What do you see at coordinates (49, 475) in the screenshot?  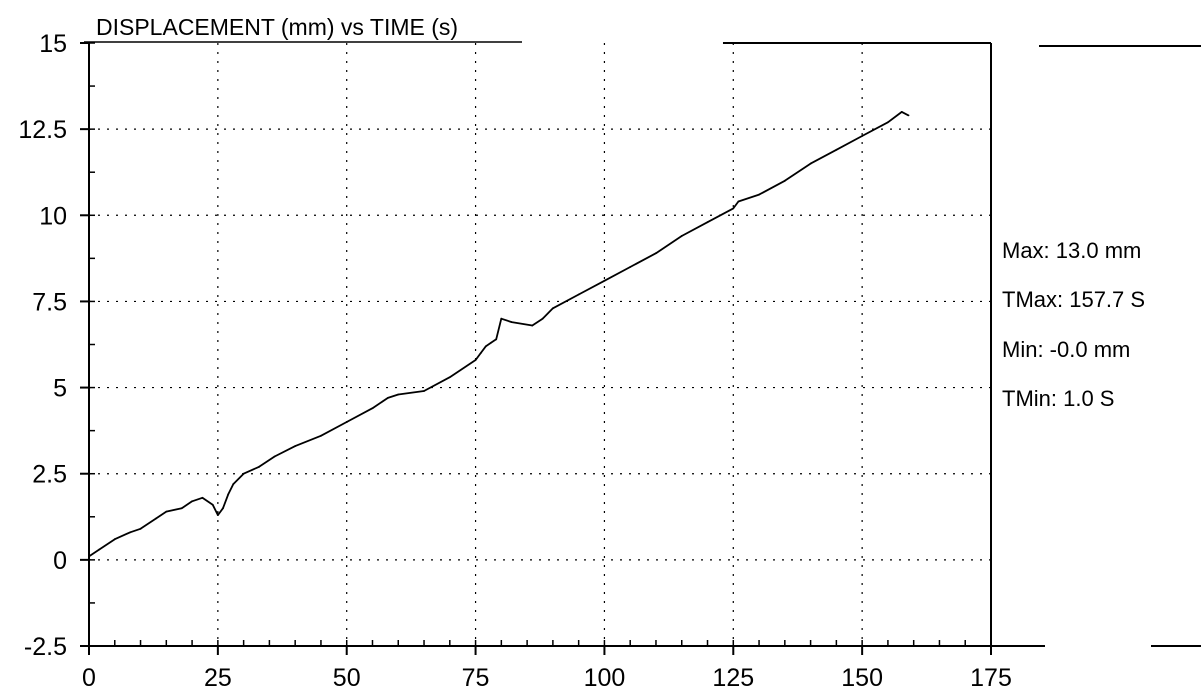 I see `y-tick-label: 2.5` at bounding box center [49, 475].